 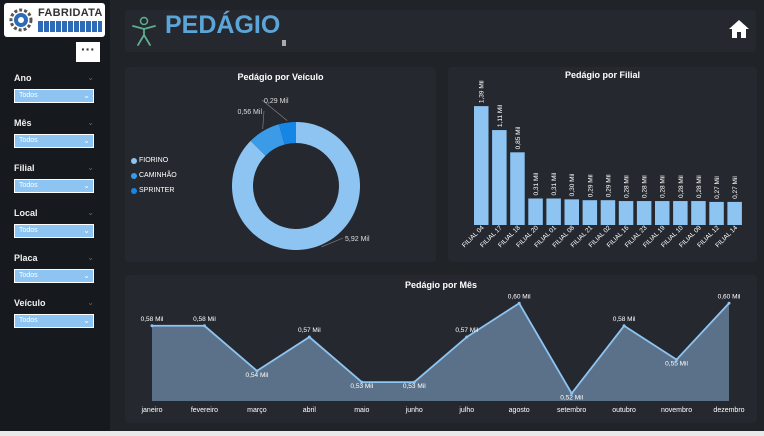 What do you see at coordinates (519, 410) in the screenshot?
I see `category-label: agosto` at bounding box center [519, 410].